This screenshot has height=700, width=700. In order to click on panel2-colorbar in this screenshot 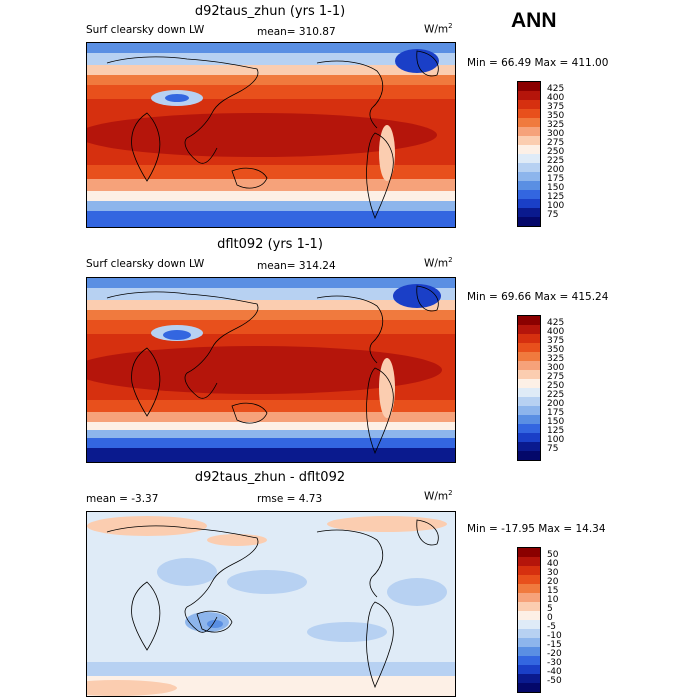, I will do `click(529, 388)`.